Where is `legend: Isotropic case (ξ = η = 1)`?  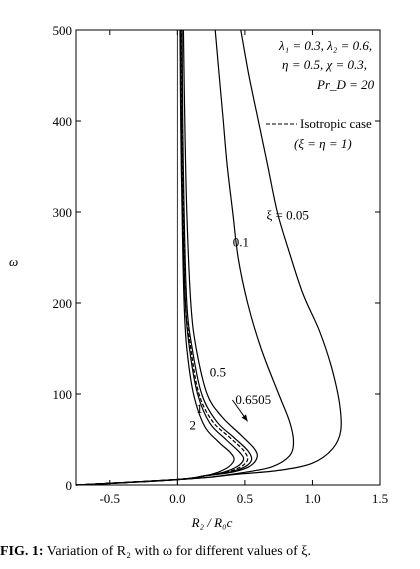 legend: Isotropic case (ξ = η = 1) is located at coordinates (319, 133).